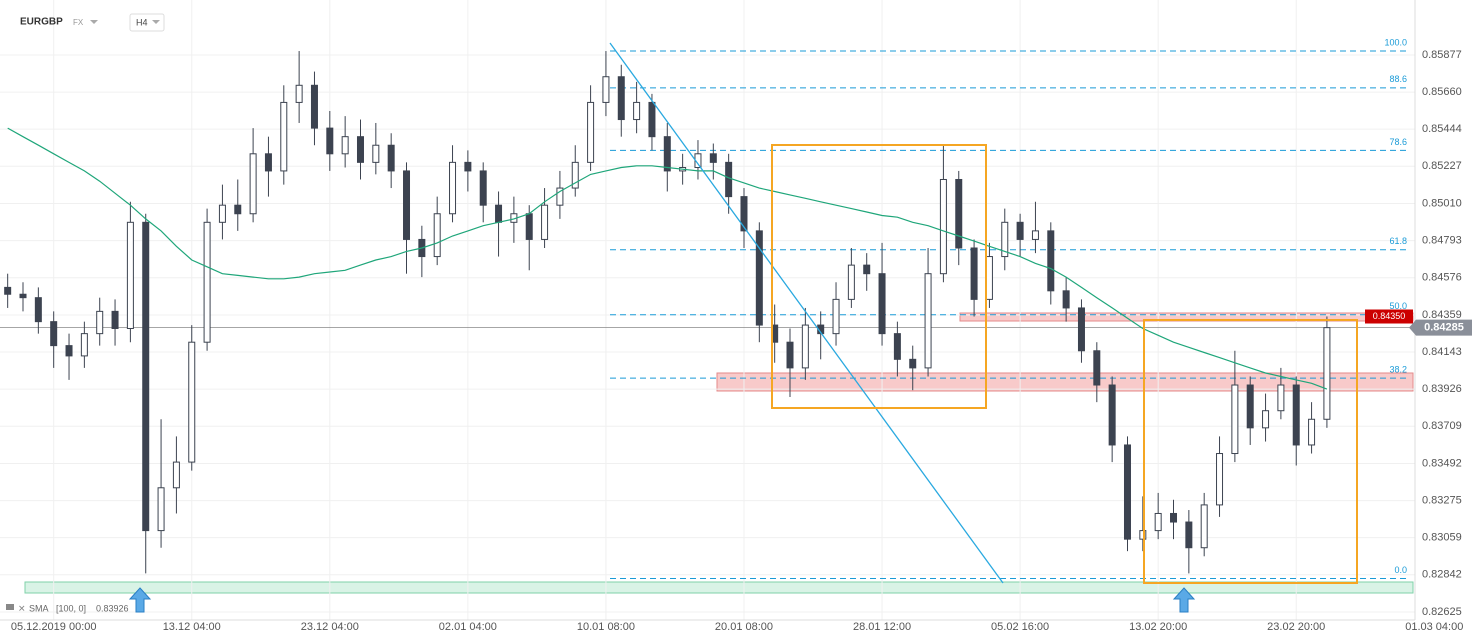 This screenshot has width=1482, height=643. I want to click on timeframe-button, so click(147, 22).